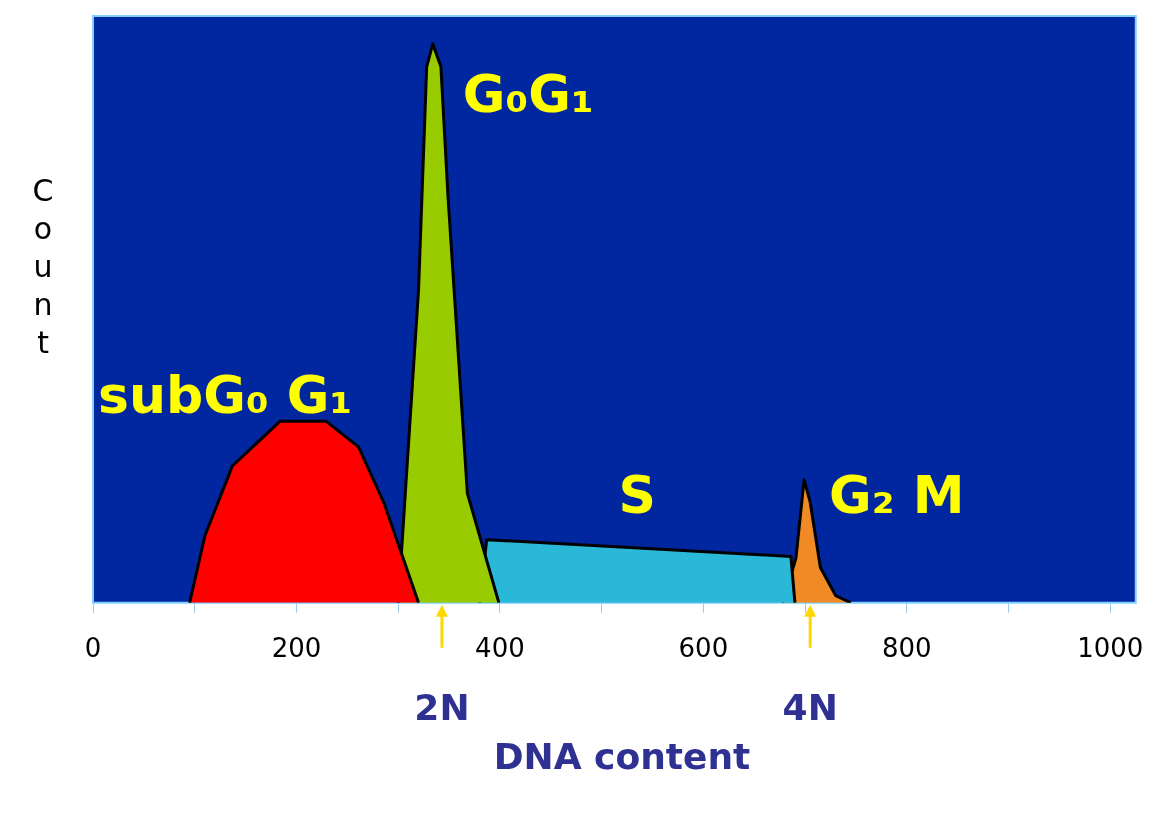 This screenshot has width=1174, height=816. I want to click on series-label: G₂ M, so click(897, 495).